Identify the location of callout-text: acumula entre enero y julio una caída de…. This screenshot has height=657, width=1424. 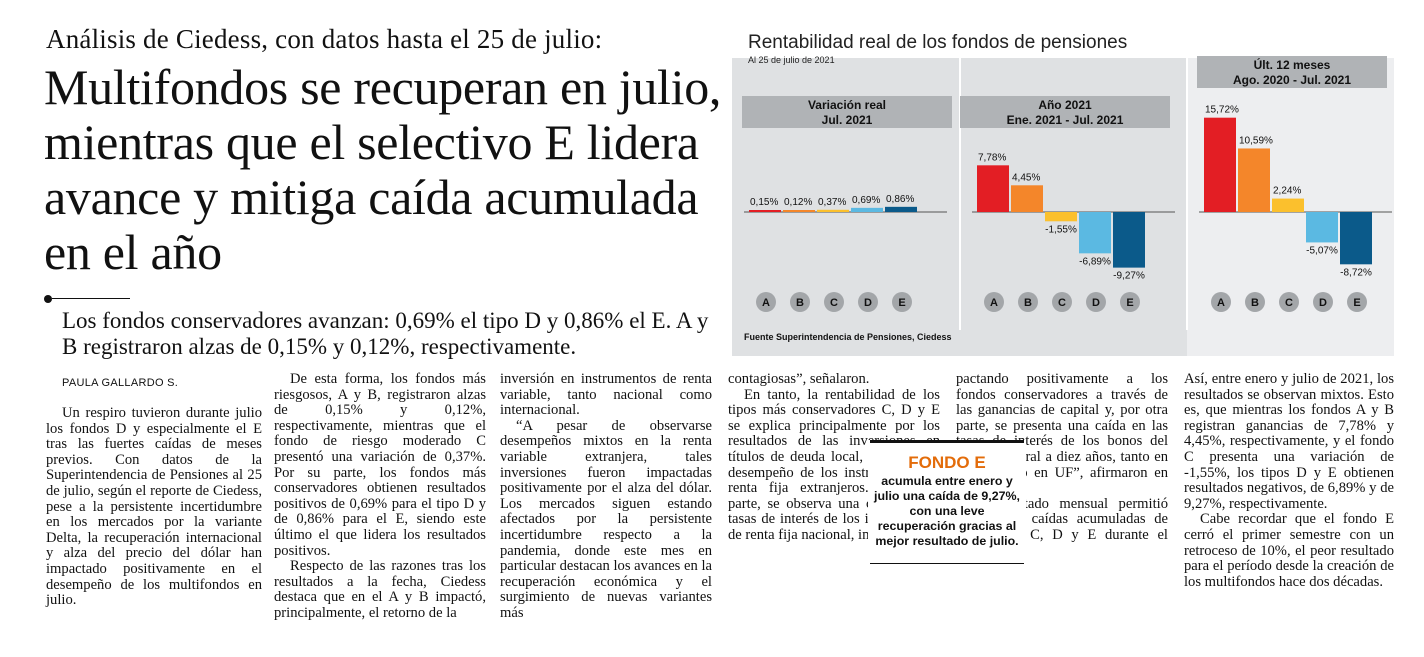
(947, 511).